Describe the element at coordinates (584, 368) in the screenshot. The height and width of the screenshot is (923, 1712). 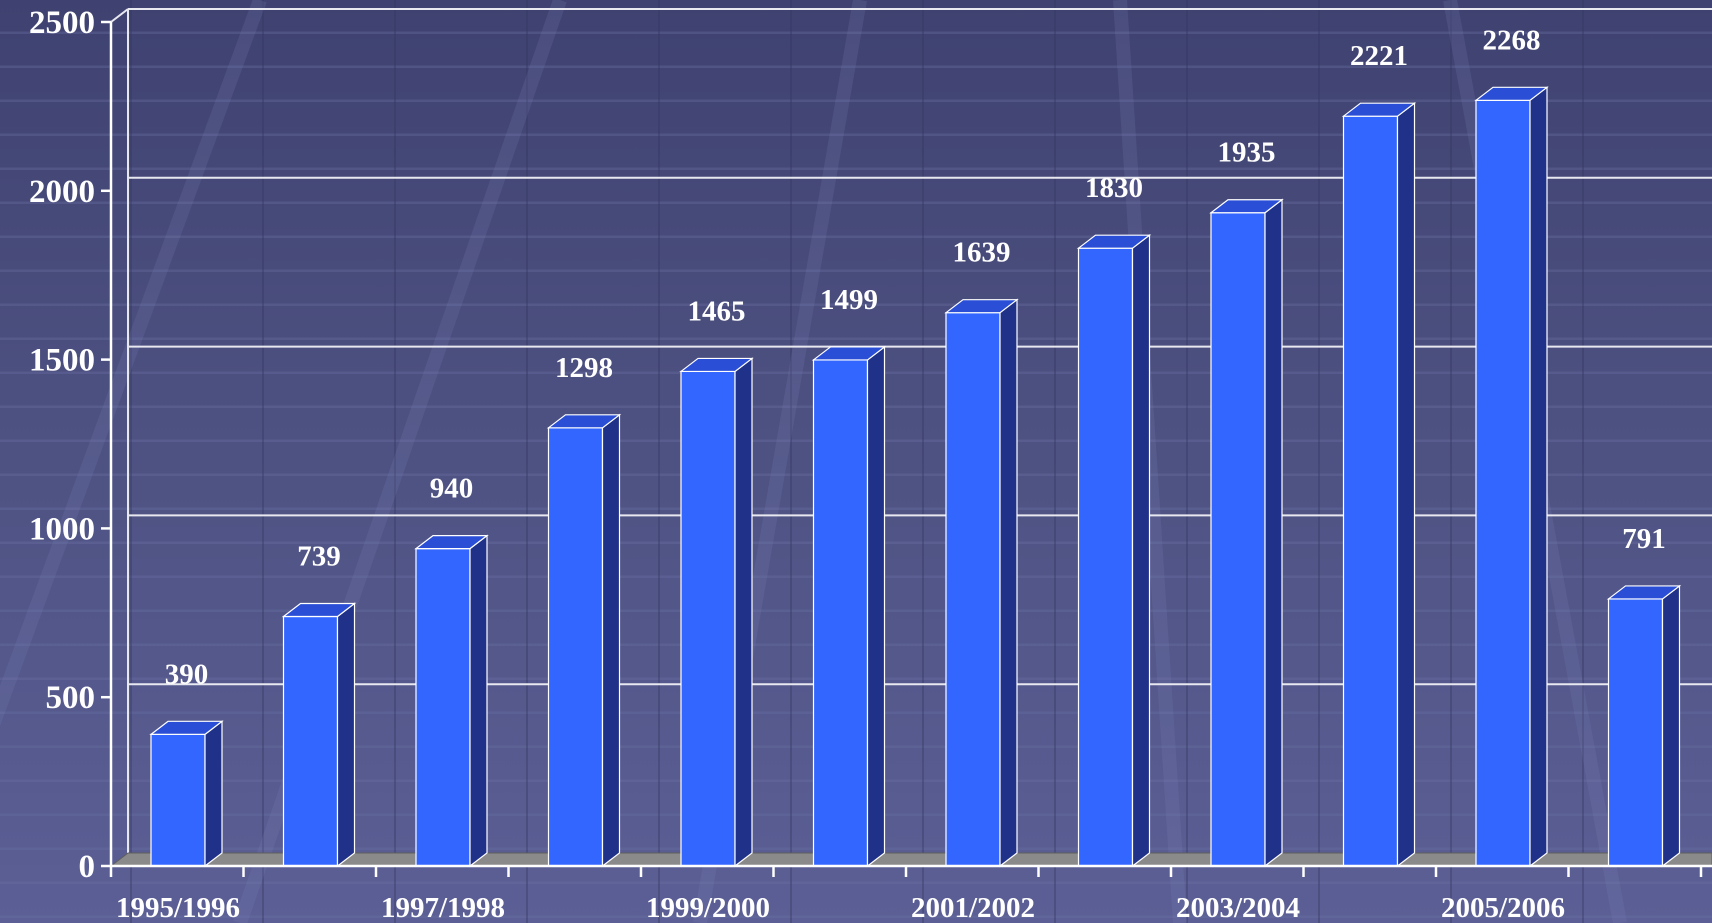
I see `data-label-3: 1298` at that location.